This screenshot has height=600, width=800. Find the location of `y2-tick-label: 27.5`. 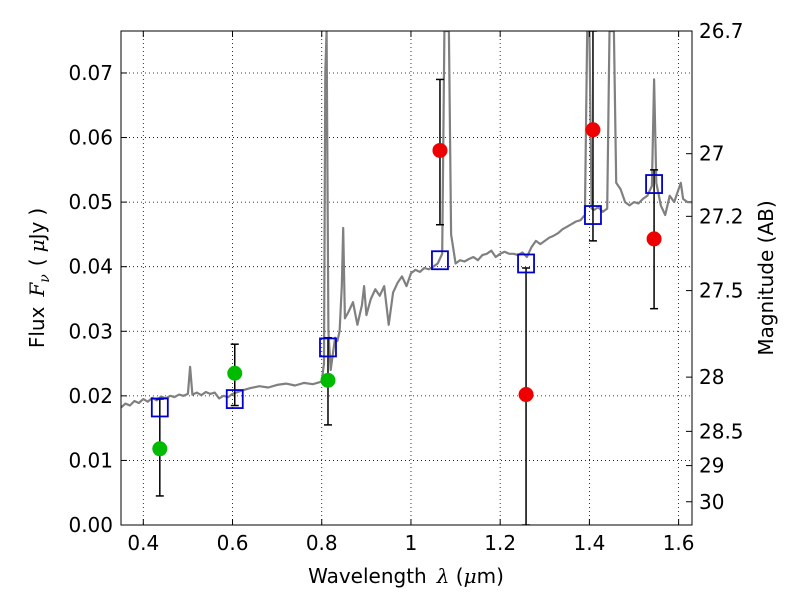

y2-tick-label: 27.5 is located at coordinates (721, 291).